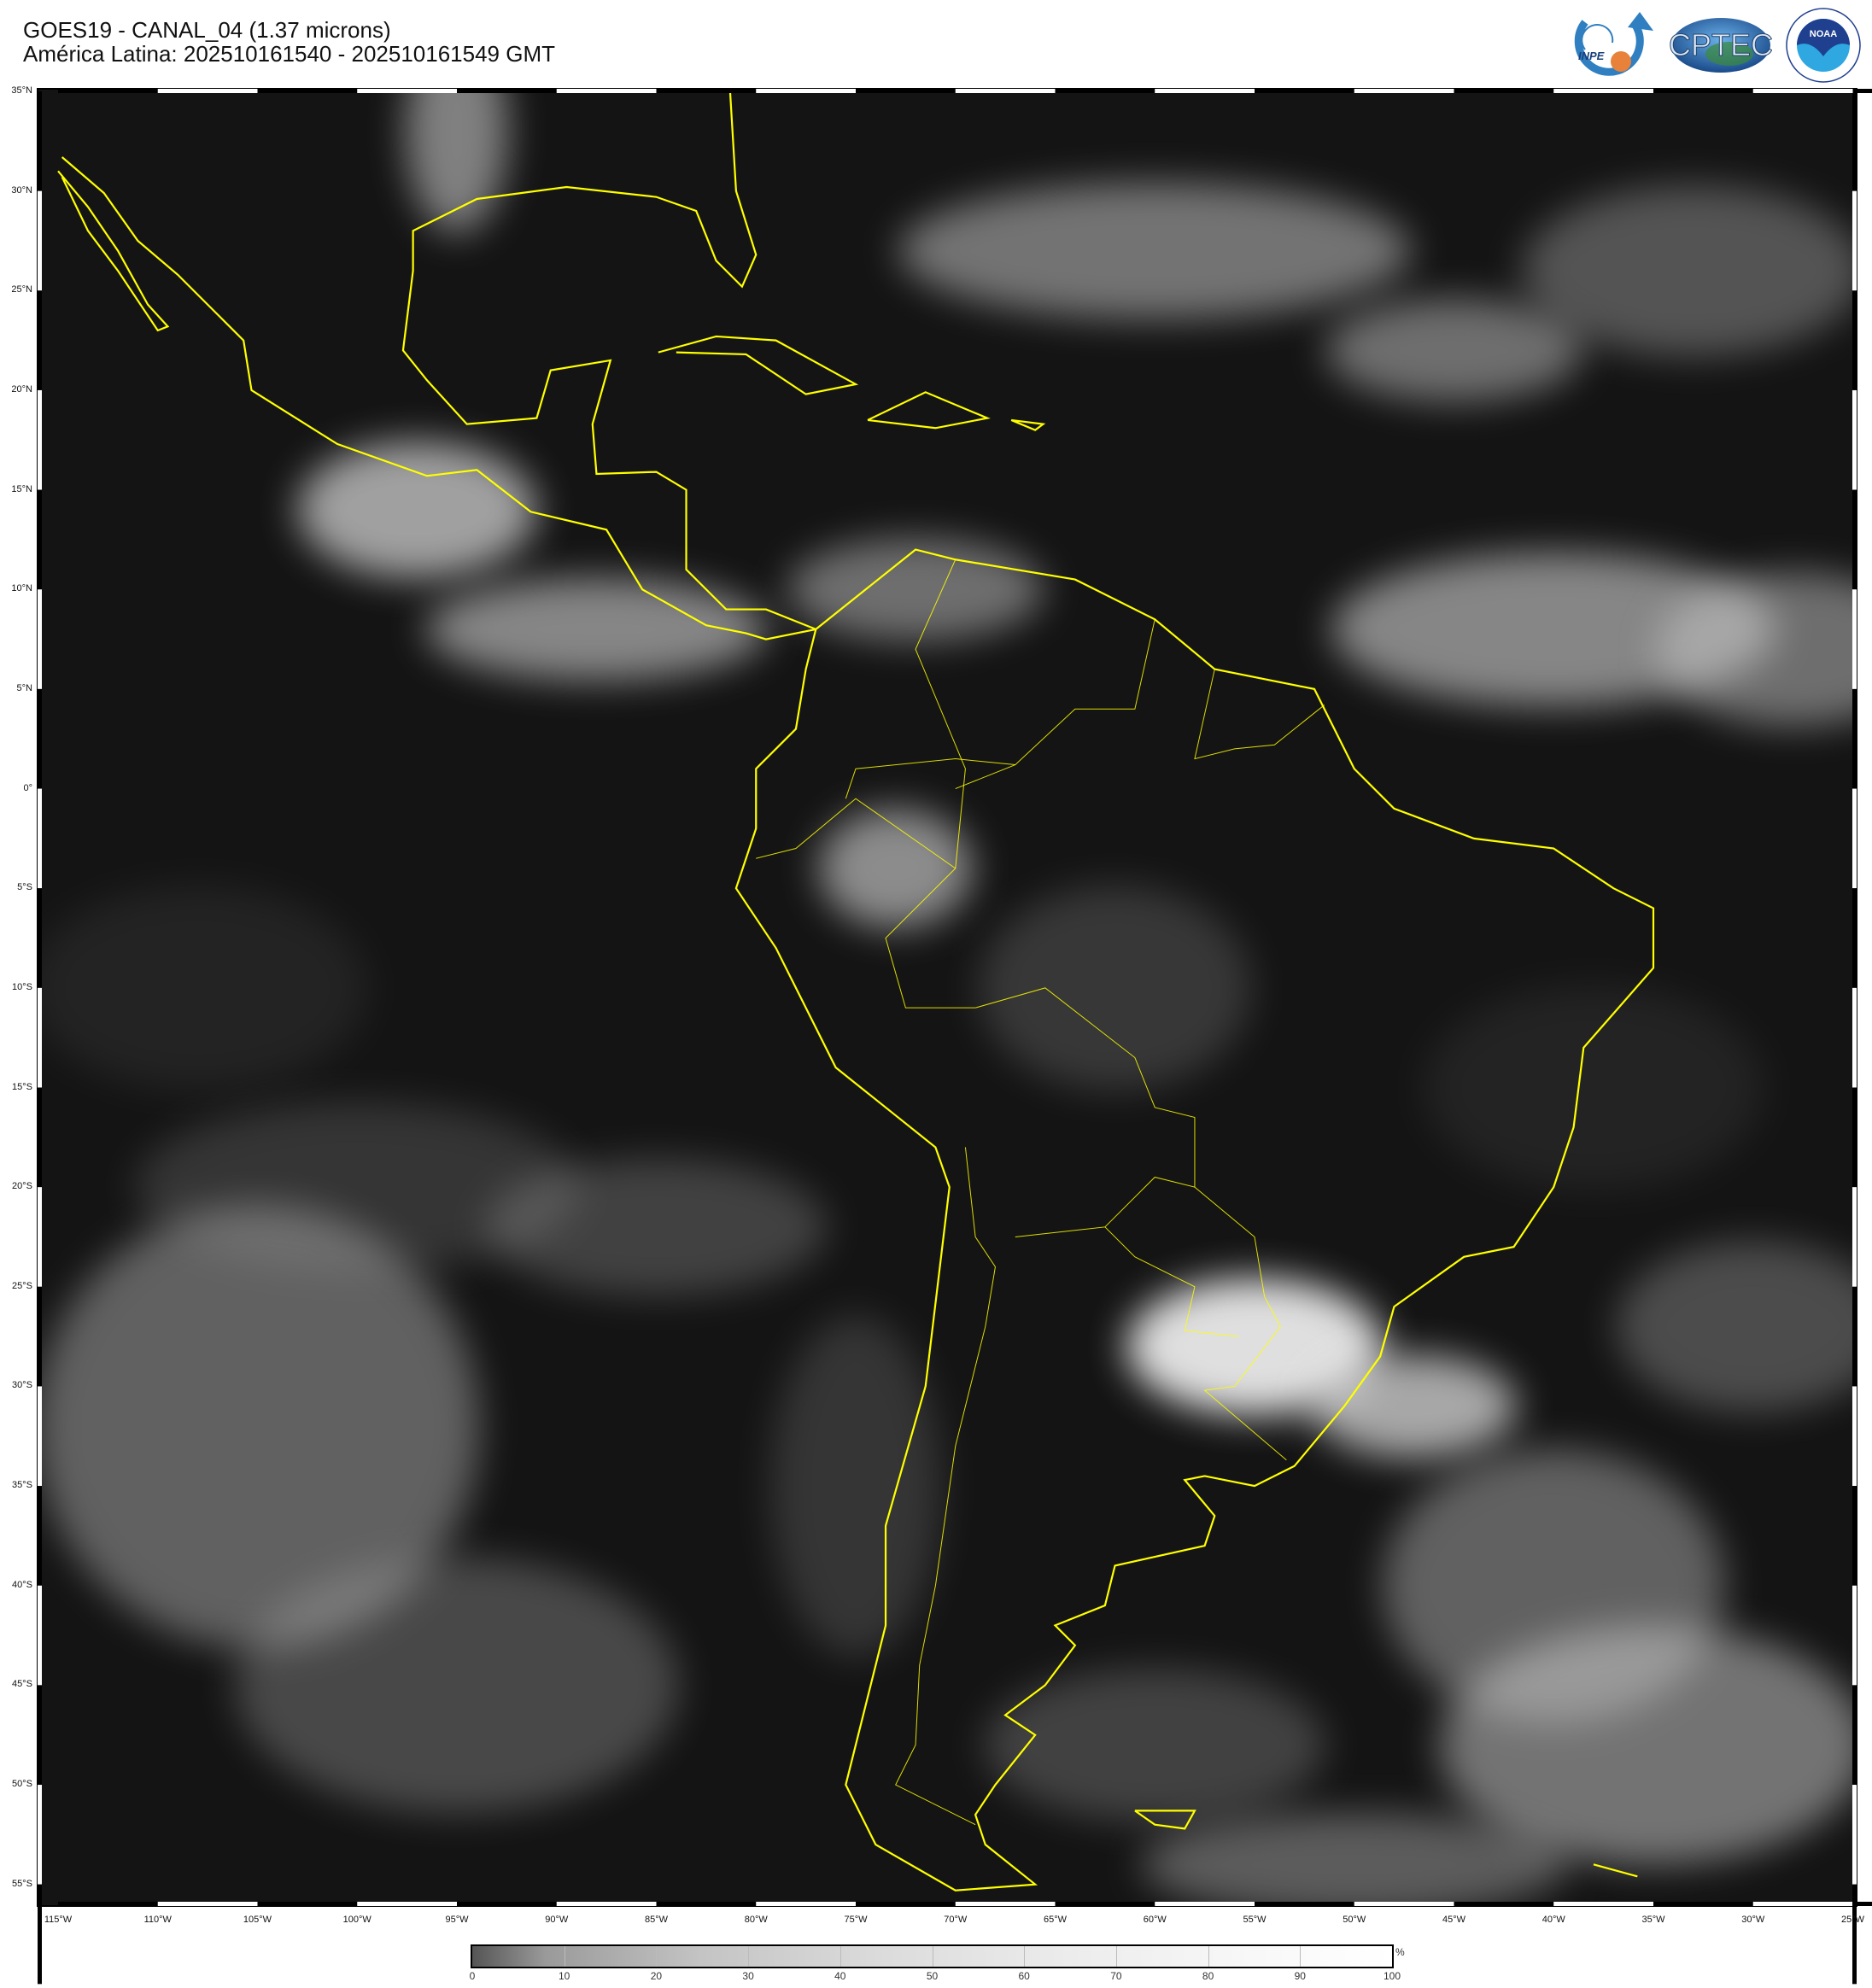  I want to click on inpe-logo: INPE, so click(1613, 44).